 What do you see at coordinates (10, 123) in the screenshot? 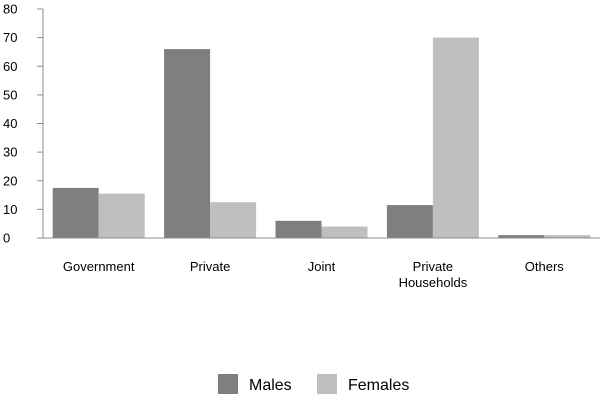
I see `y-tick-label: 40` at bounding box center [10, 123].